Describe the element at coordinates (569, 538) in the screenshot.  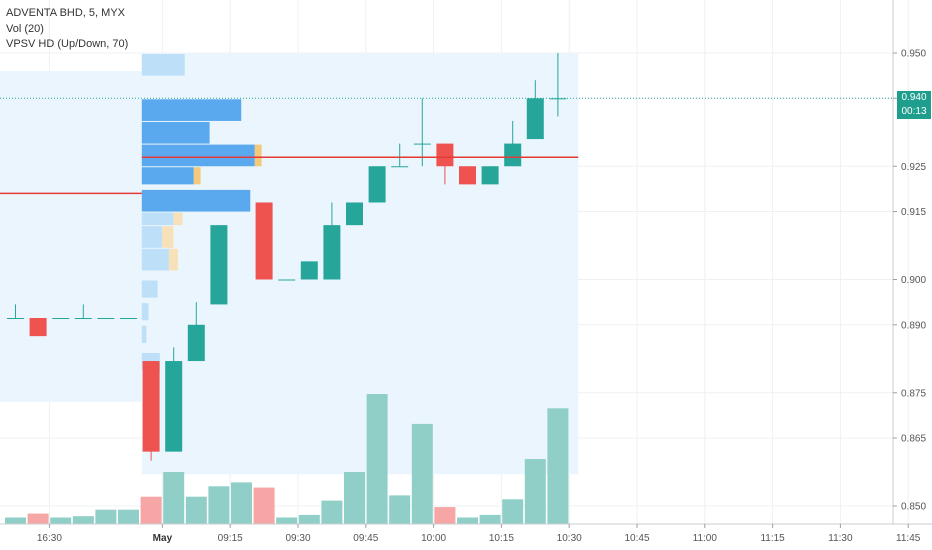
I see `x-tick-label-7: 10:30` at that location.